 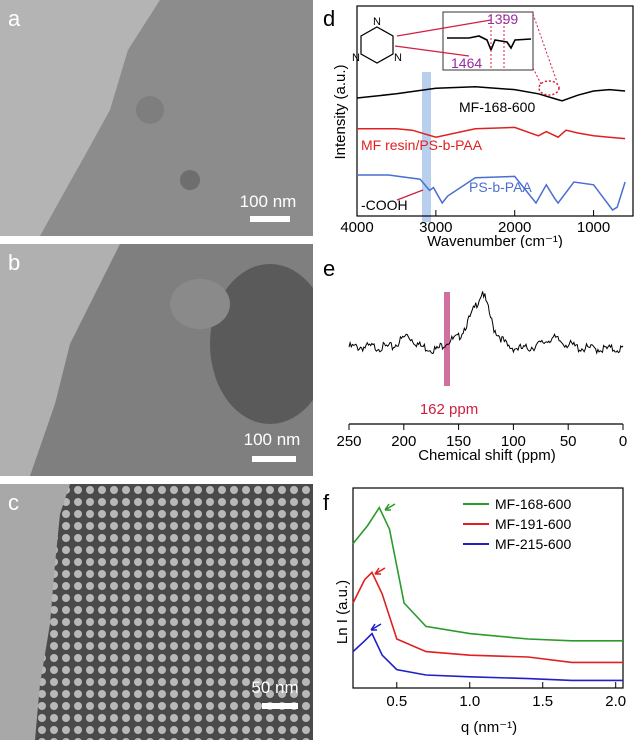 I want to click on ftir-tick-label-2: 2000, so click(x=514, y=227).